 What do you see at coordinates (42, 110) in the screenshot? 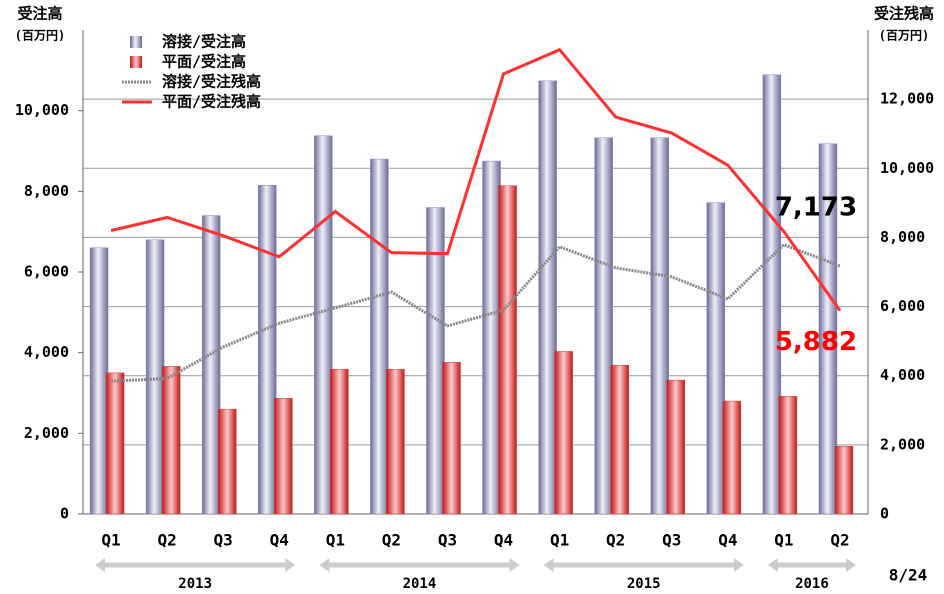
I see `y-tick-label: 10,000` at bounding box center [42, 110].